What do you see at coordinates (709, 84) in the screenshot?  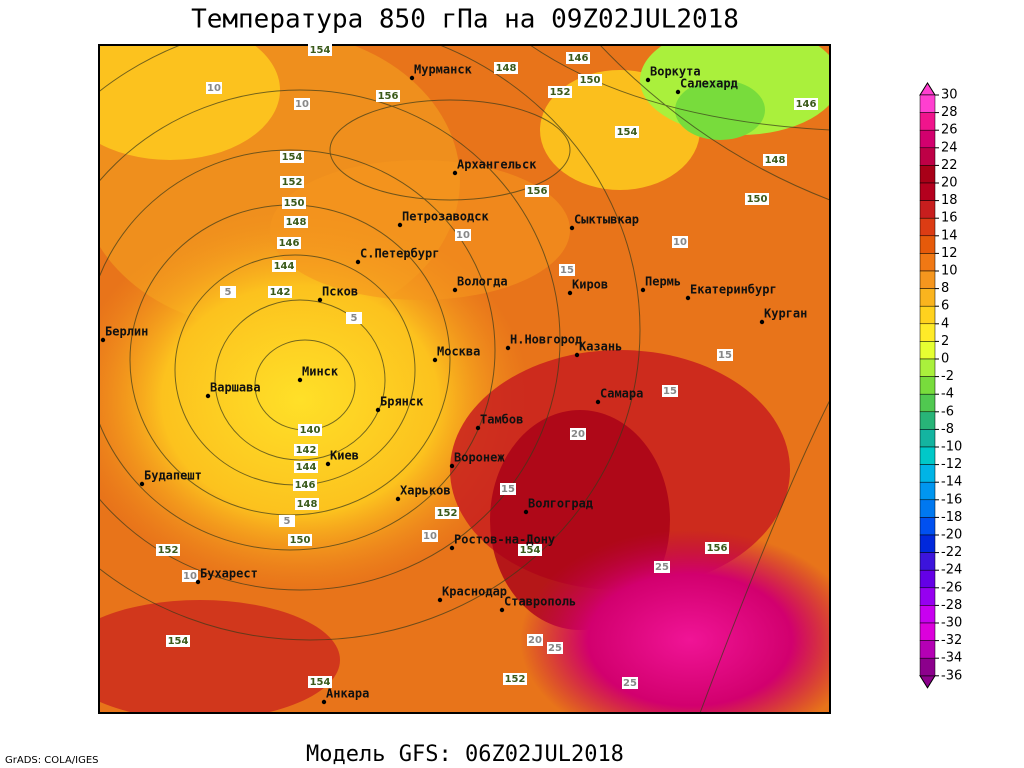 I see `city-label: Салехард` at bounding box center [709, 84].